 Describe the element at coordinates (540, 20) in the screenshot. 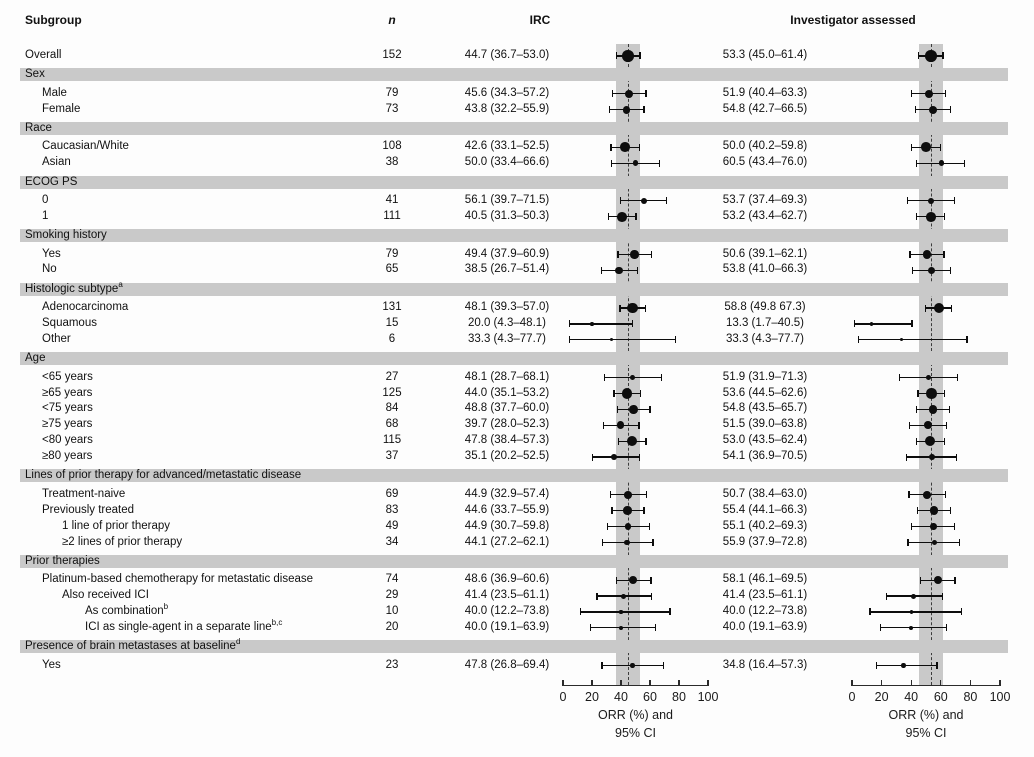

I see `column-header-irc: IRC` at that location.